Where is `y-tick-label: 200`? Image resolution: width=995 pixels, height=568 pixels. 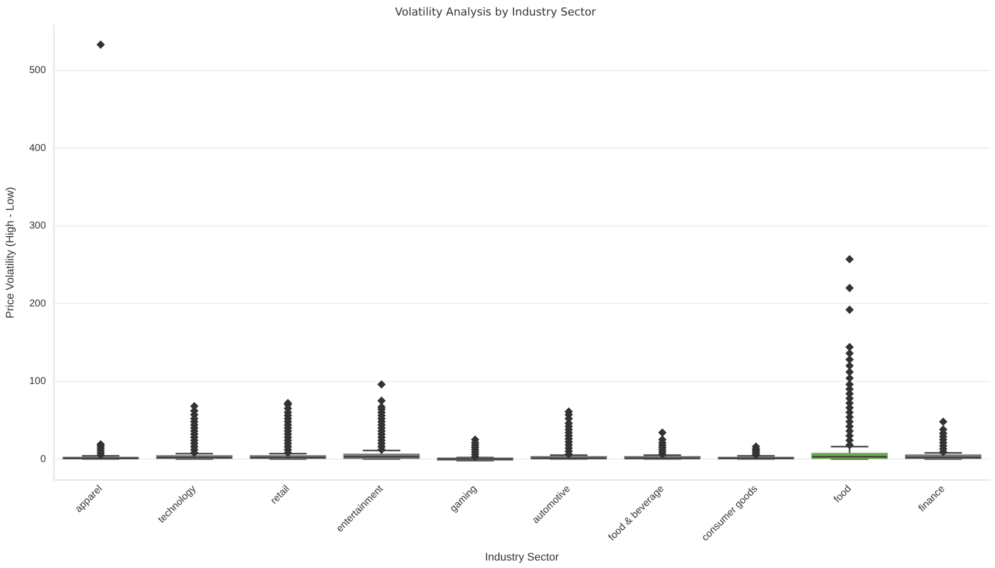
y-tick-label: 200 is located at coordinates (37, 304).